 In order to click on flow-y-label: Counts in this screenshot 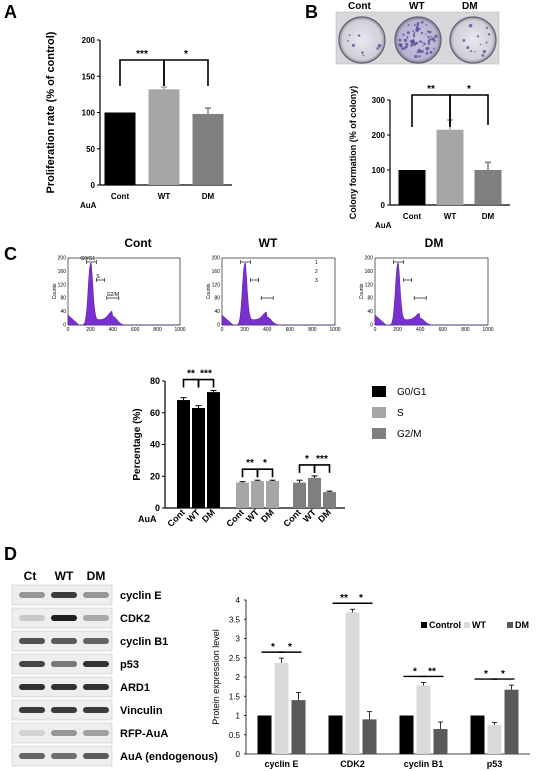, I will do `click(209, 291)`.